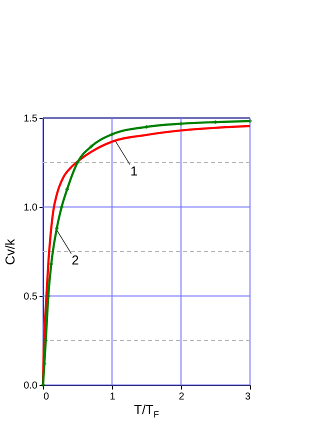 The height and width of the screenshot is (423, 327). What do you see at coordinates (31, 386) in the screenshot?
I see `y-tick-label: 0.0` at bounding box center [31, 386].